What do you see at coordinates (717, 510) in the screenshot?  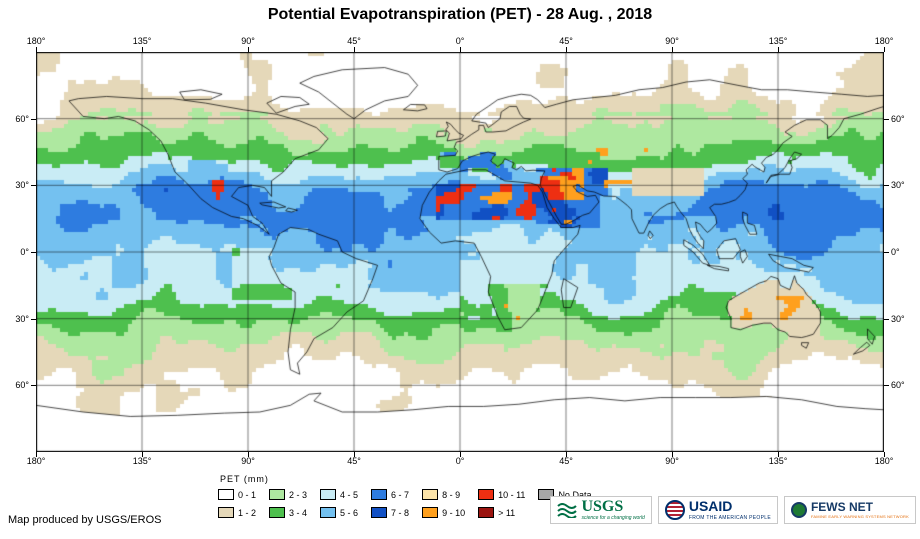 I see `usaid-logo: USAID FROM THE AMERICAN PEOPLE` at bounding box center [717, 510].